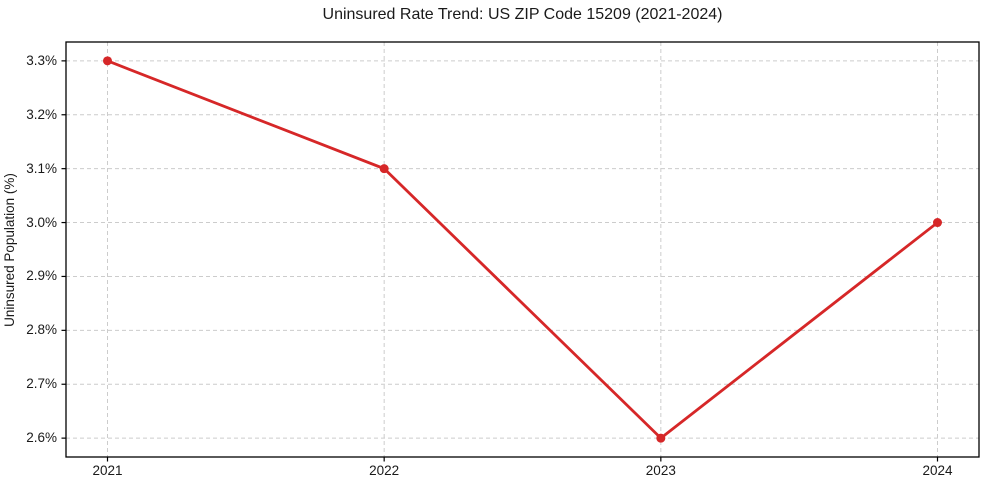 This screenshot has width=989, height=490. Describe the element at coordinates (660, 470) in the screenshot. I see `x-tick-label: 2023` at that location.